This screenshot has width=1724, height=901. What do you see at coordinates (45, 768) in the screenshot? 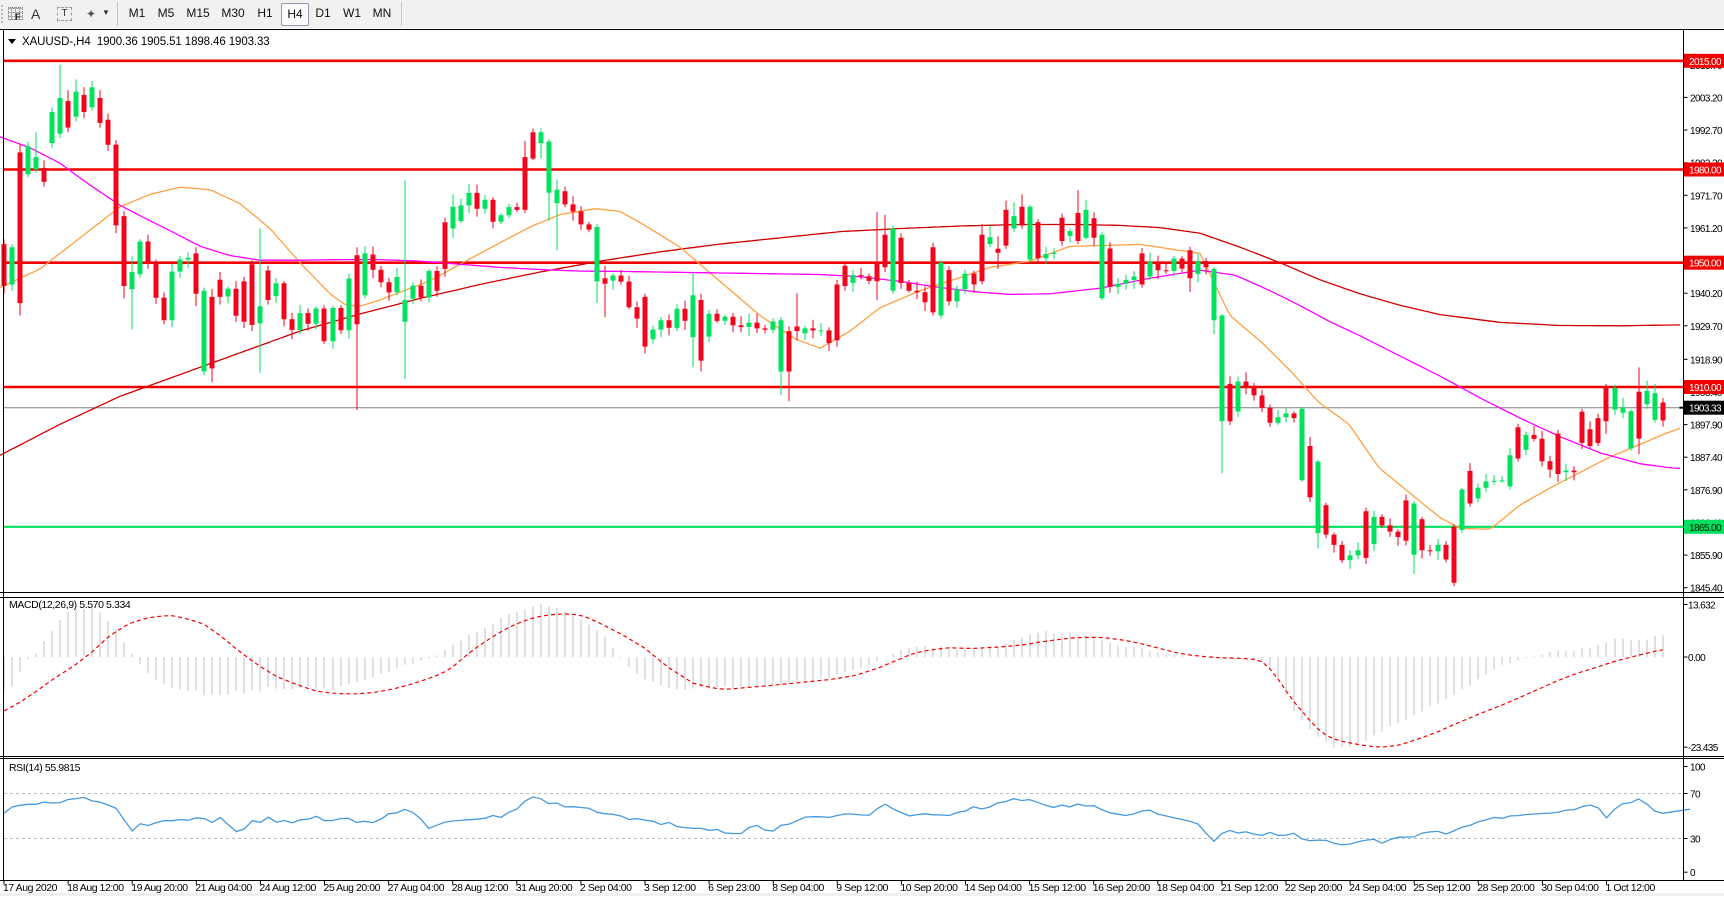
I see `svg-text: RSI(14) 55.9815` at bounding box center [45, 768].